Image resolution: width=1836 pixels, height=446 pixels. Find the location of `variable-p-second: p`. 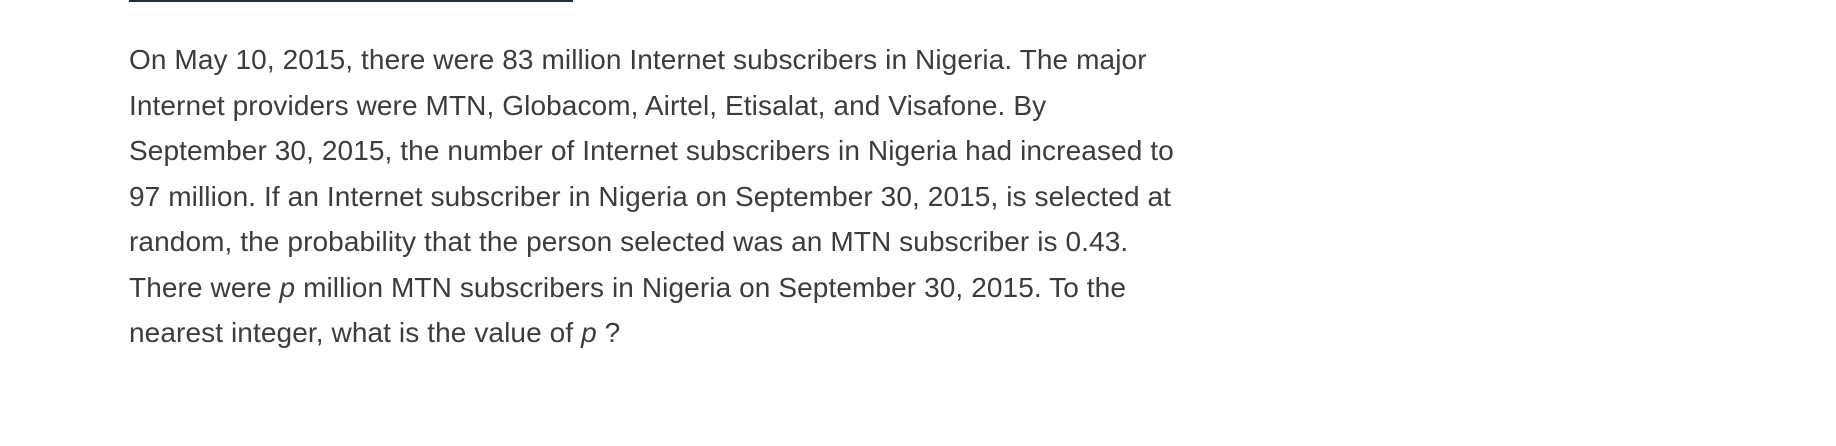

variable-p-second: p is located at coordinates (589, 332).